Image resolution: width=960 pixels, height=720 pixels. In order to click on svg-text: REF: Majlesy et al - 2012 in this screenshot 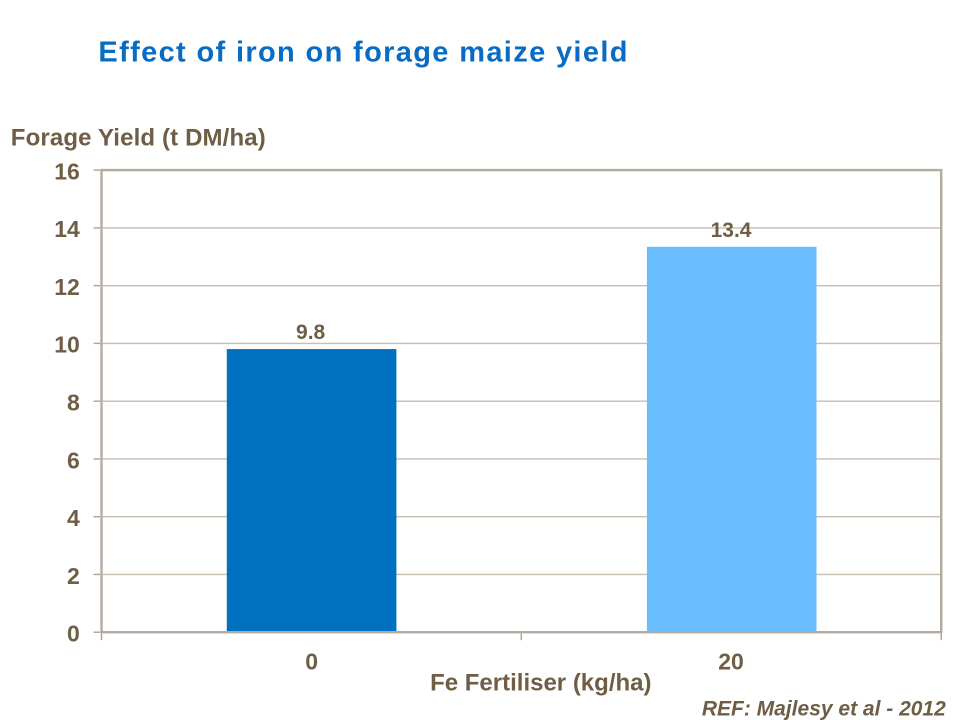, I will do `click(824, 708)`.